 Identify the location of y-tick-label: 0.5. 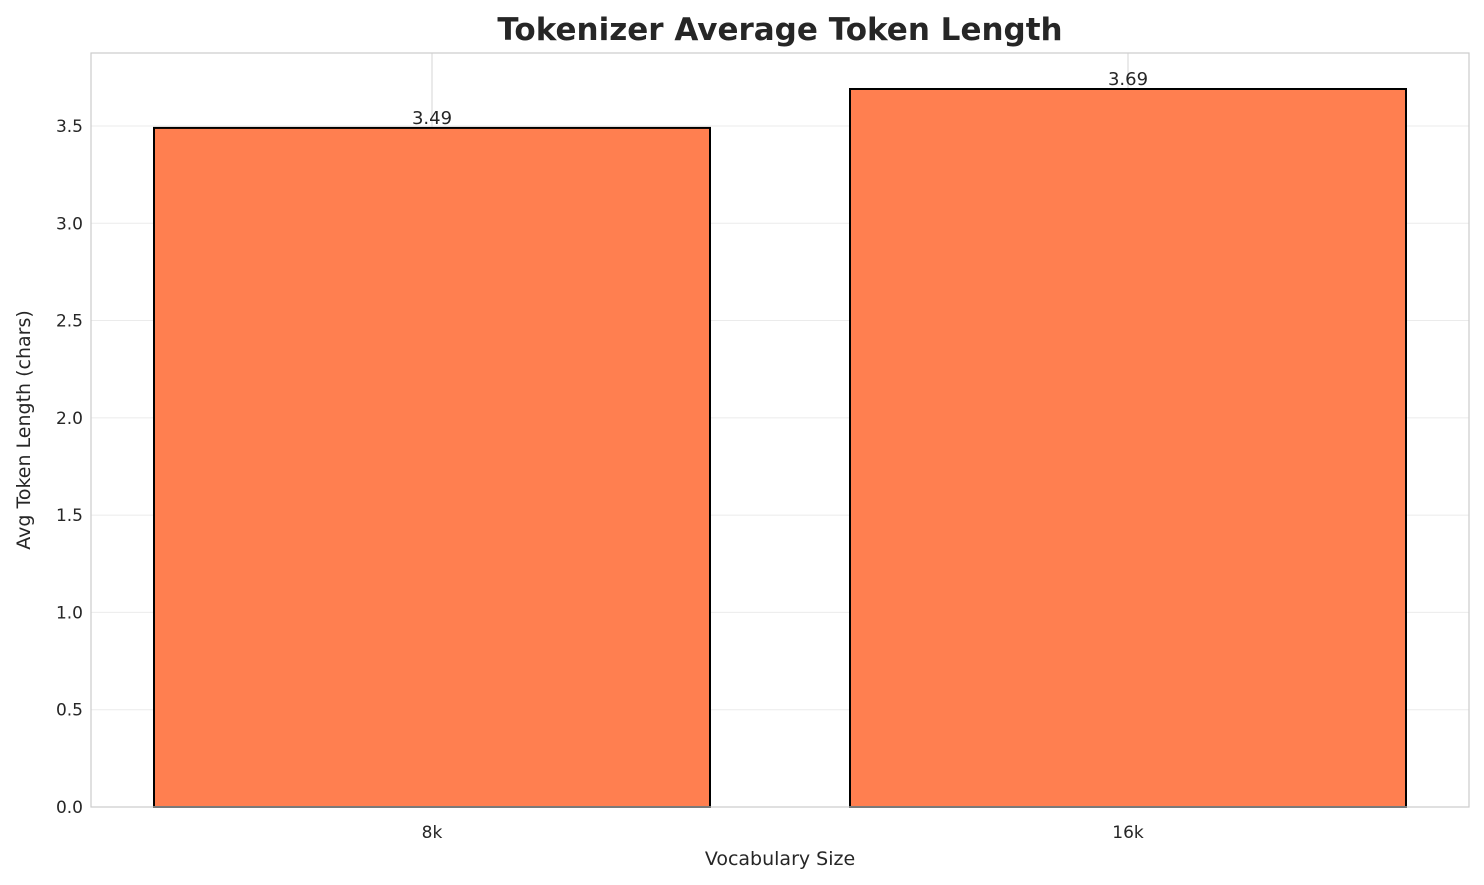
(69, 711).